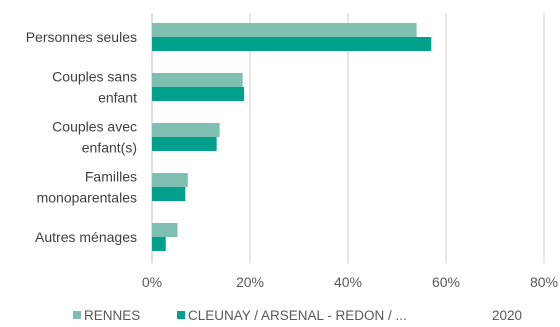 This screenshot has width=560, height=327. What do you see at coordinates (86, 237) in the screenshot?
I see `category-label: Autres ménages` at bounding box center [86, 237].